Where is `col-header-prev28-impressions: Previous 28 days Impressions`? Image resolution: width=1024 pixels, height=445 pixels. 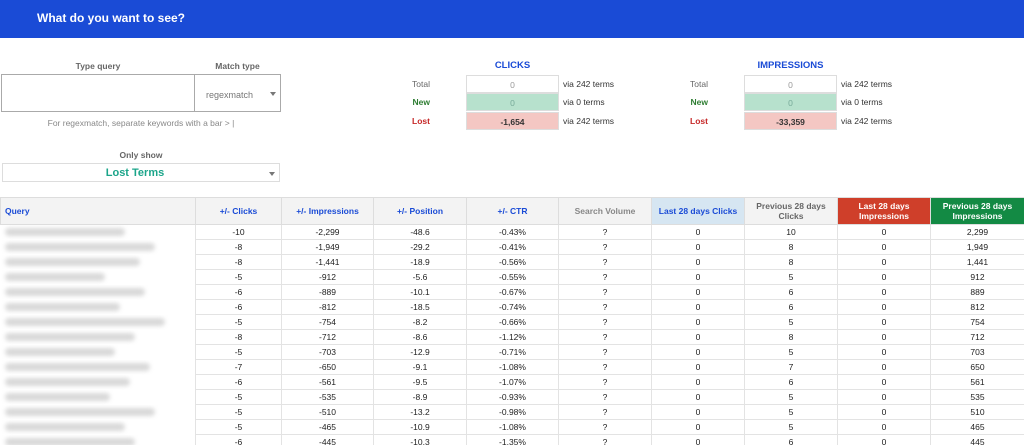 col-header-prev28-impressions: Previous 28 days Impressions is located at coordinates (977, 211).